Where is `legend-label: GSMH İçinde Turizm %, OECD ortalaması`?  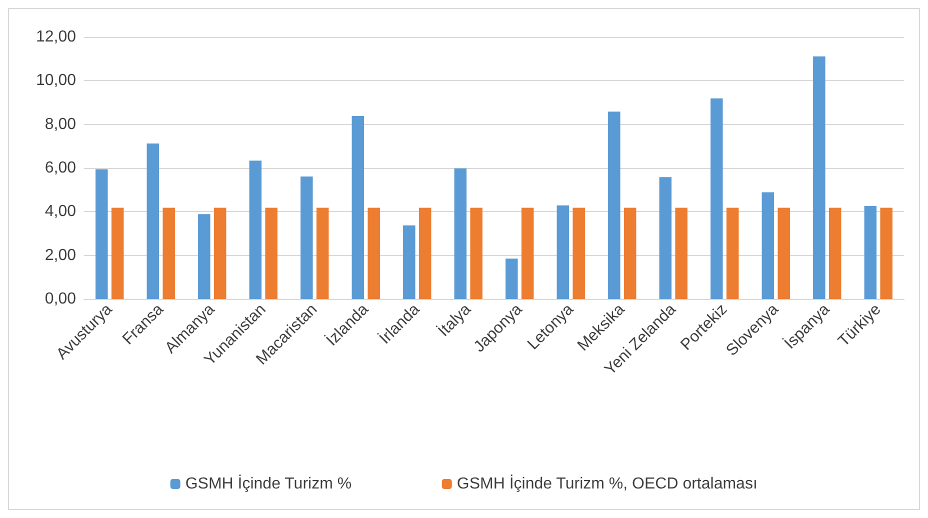
legend-label: GSMH İçinde Turizm %, OECD ortalaması is located at coordinates (607, 483).